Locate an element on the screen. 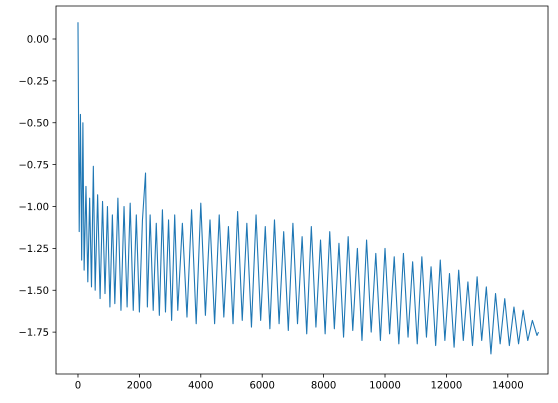 The width and height of the screenshot is (558, 403). y-tick-label: −0.75 is located at coordinates (34, 164).